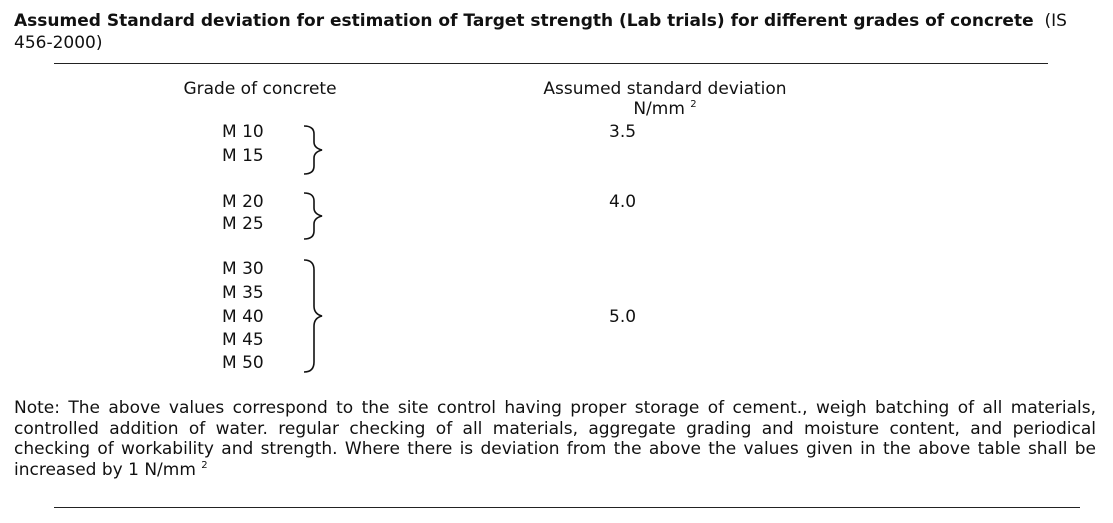  What do you see at coordinates (551, 63) in the screenshot?
I see `top-rule` at bounding box center [551, 63].